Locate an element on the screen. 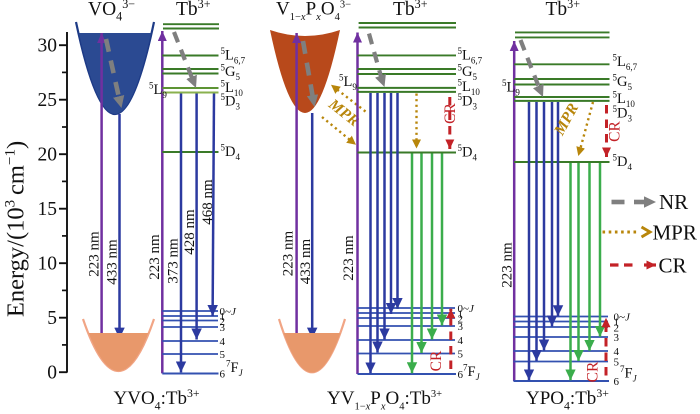  svg-text: YV1−xPxO4:Tb3+ is located at coordinates (384, 400).